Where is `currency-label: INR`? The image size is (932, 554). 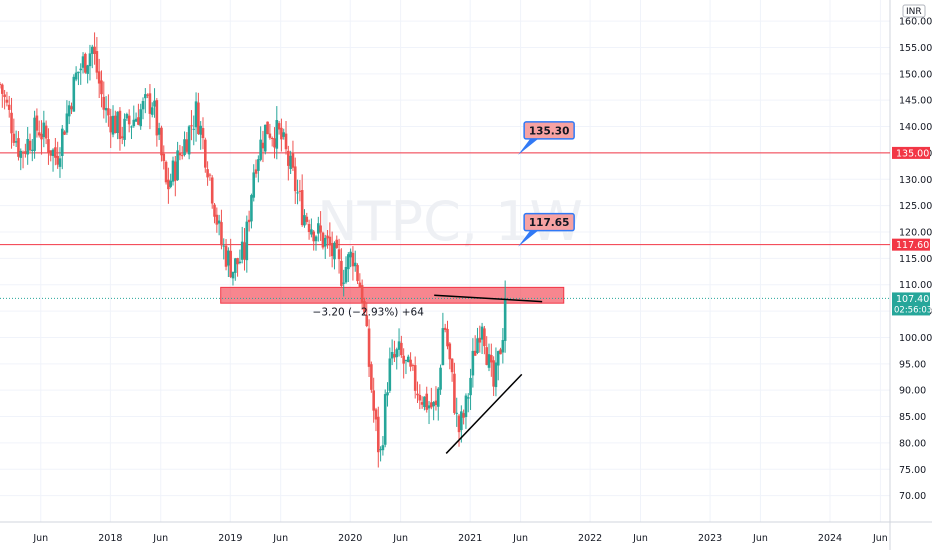 currency-label: INR is located at coordinates (914, 12).